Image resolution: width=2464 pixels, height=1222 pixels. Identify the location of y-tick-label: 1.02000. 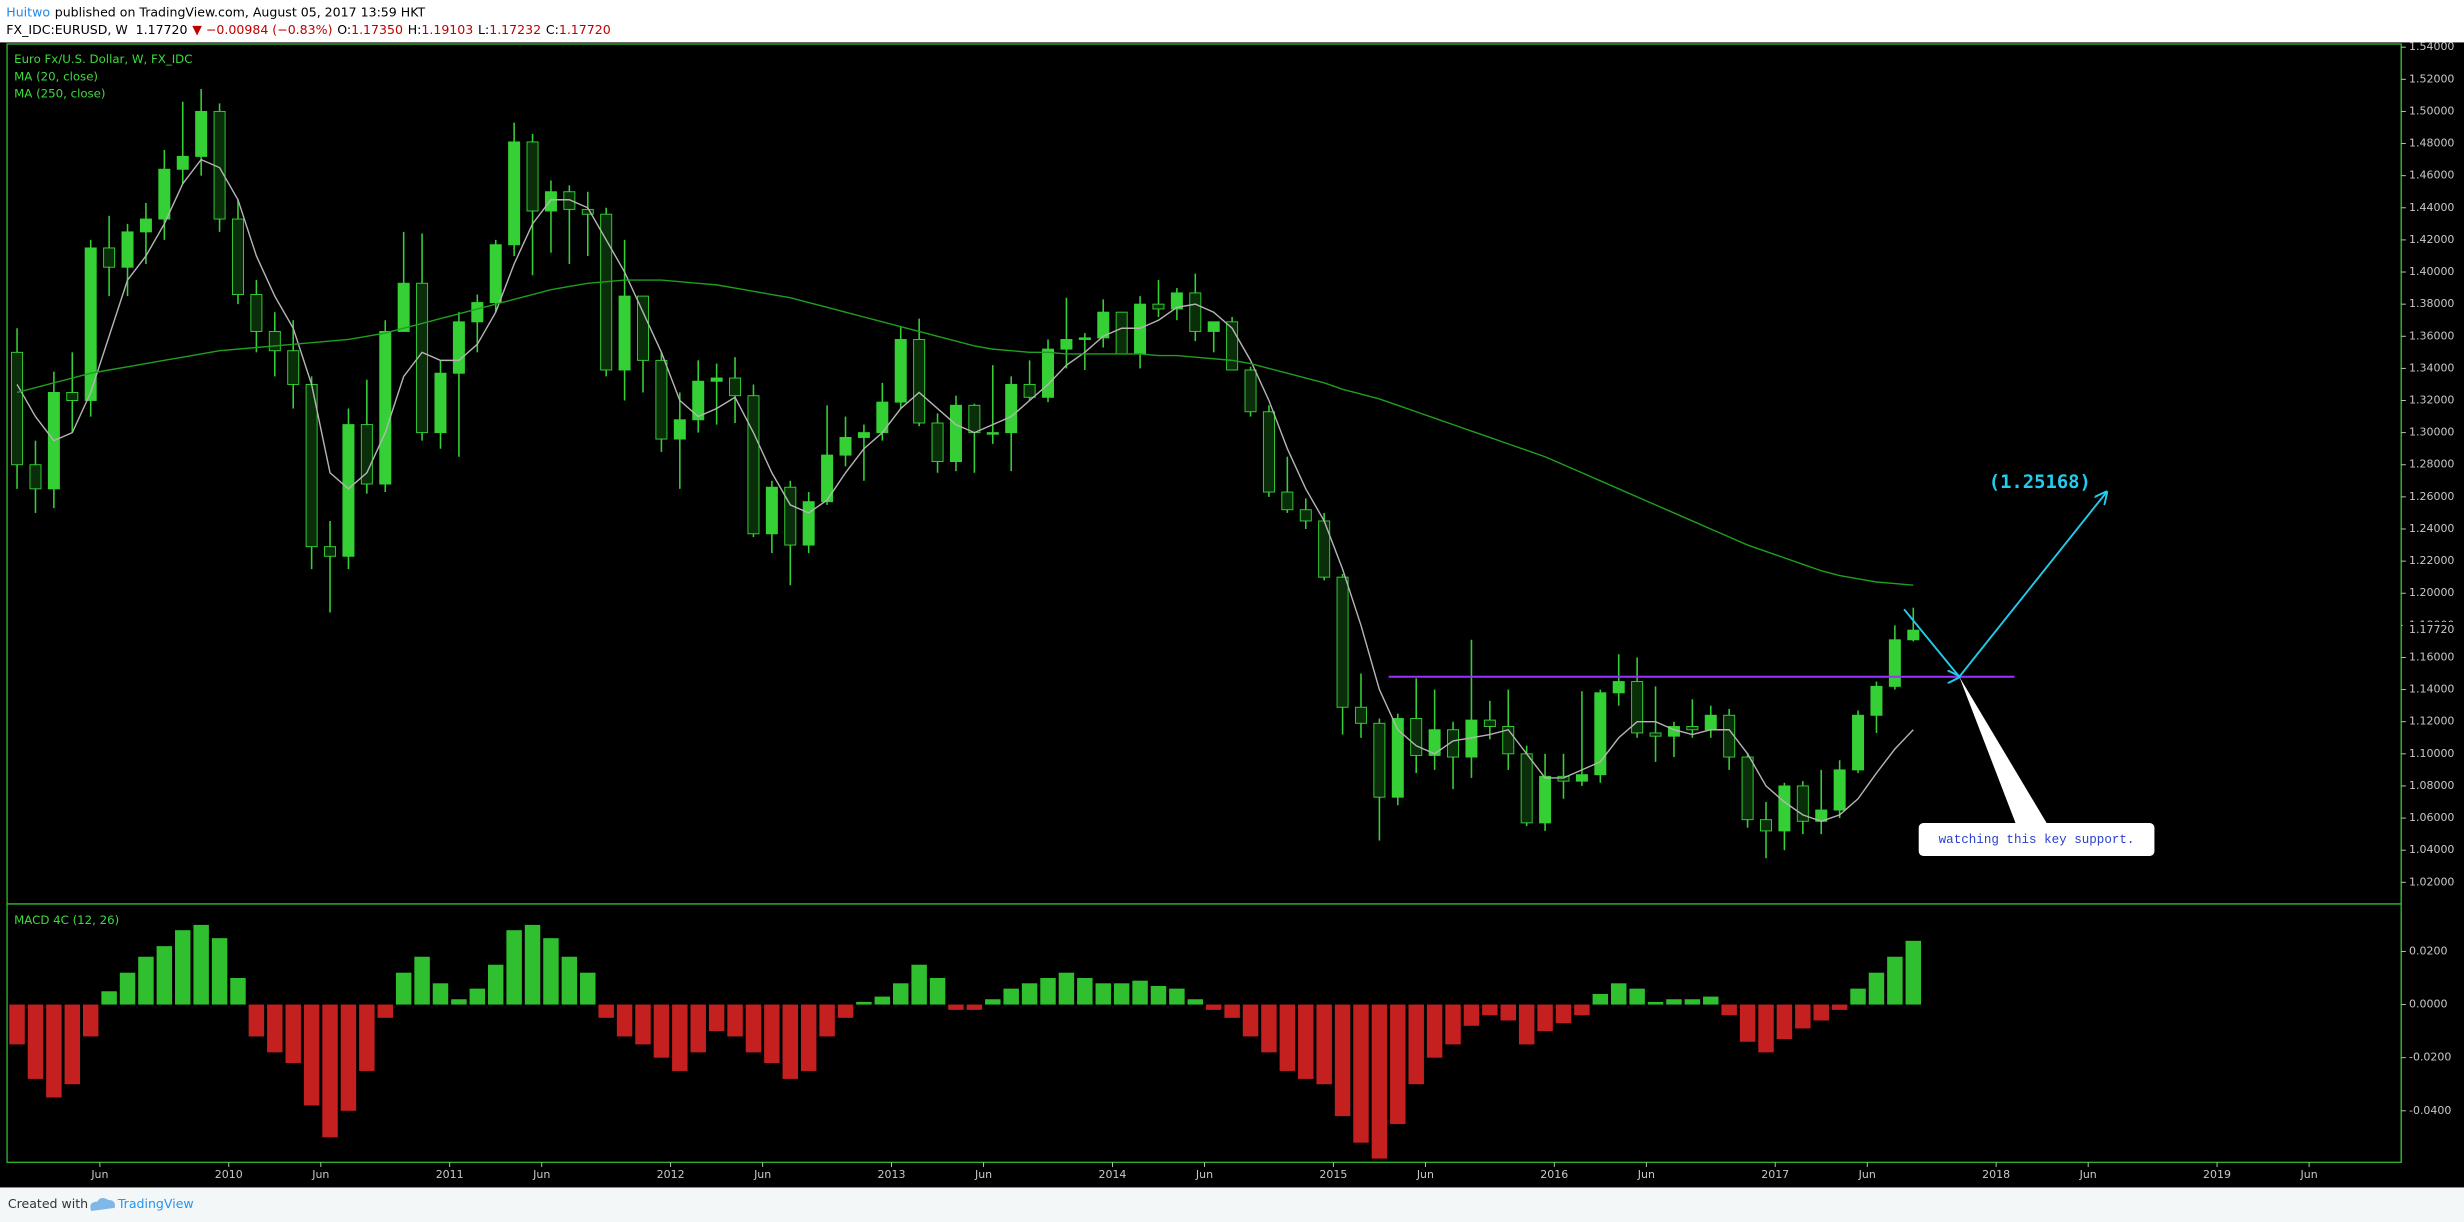
(2431, 881).